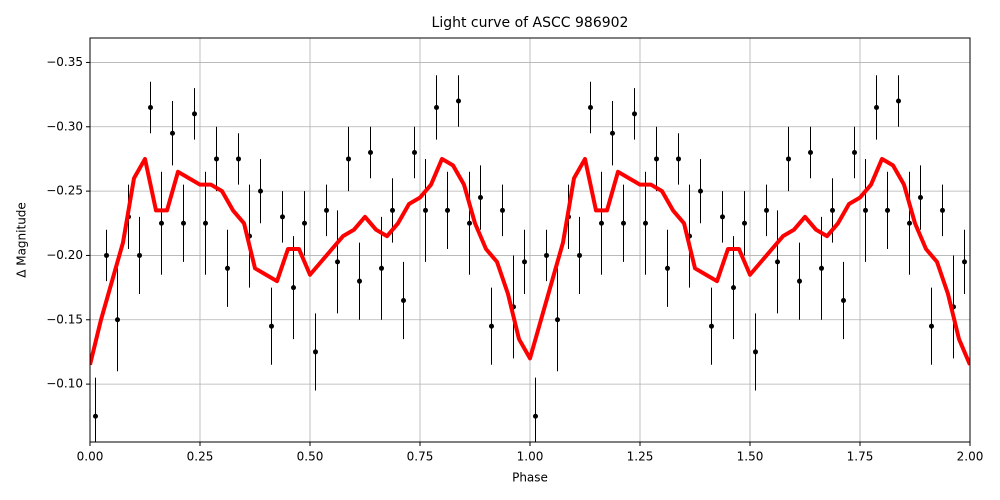 The height and width of the screenshot is (500, 1000). What do you see at coordinates (640, 457) in the screenshot?
I see `x-tick-label: 1.25` at bounding box center [640, 457].